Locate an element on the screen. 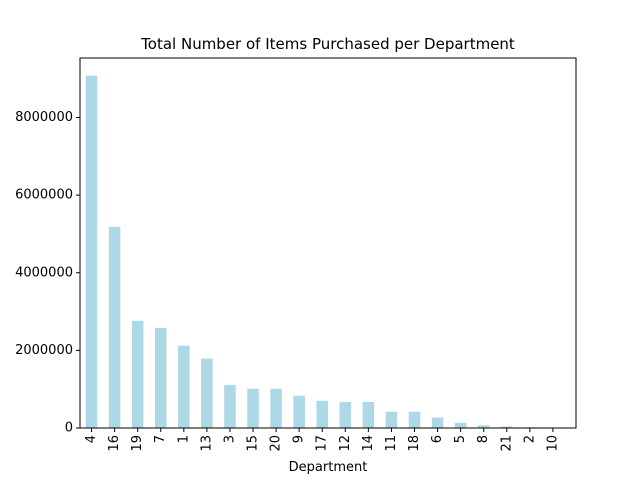 This screenshot has height=480, width=640. x-tick-label: 13 is located at coordinates (206, 443).